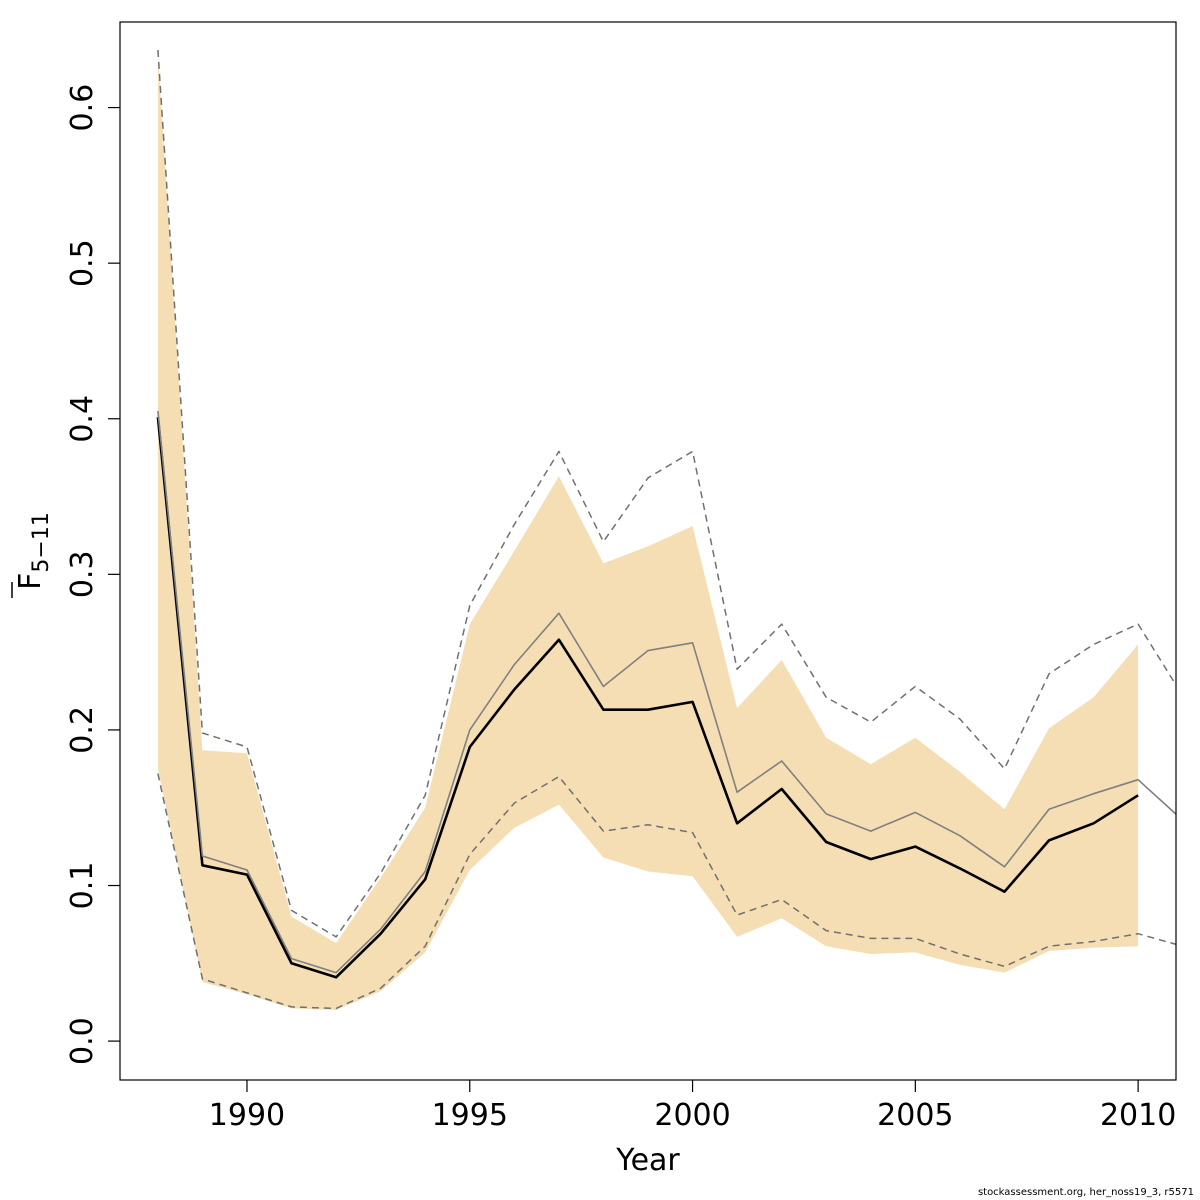 The image size is (1200, 1200). I want to click on y-axis-title: F5−11, so click(33, 551).